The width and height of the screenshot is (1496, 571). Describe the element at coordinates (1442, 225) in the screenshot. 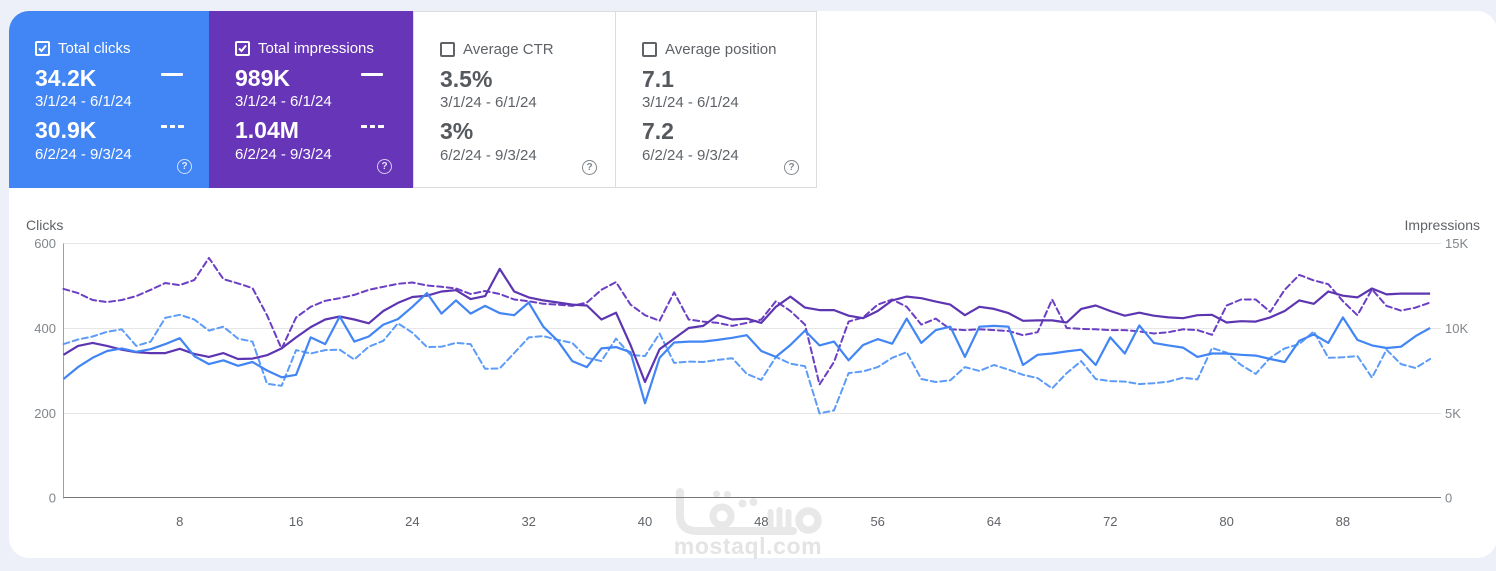

I see `svg-text: Impressions` at that location.